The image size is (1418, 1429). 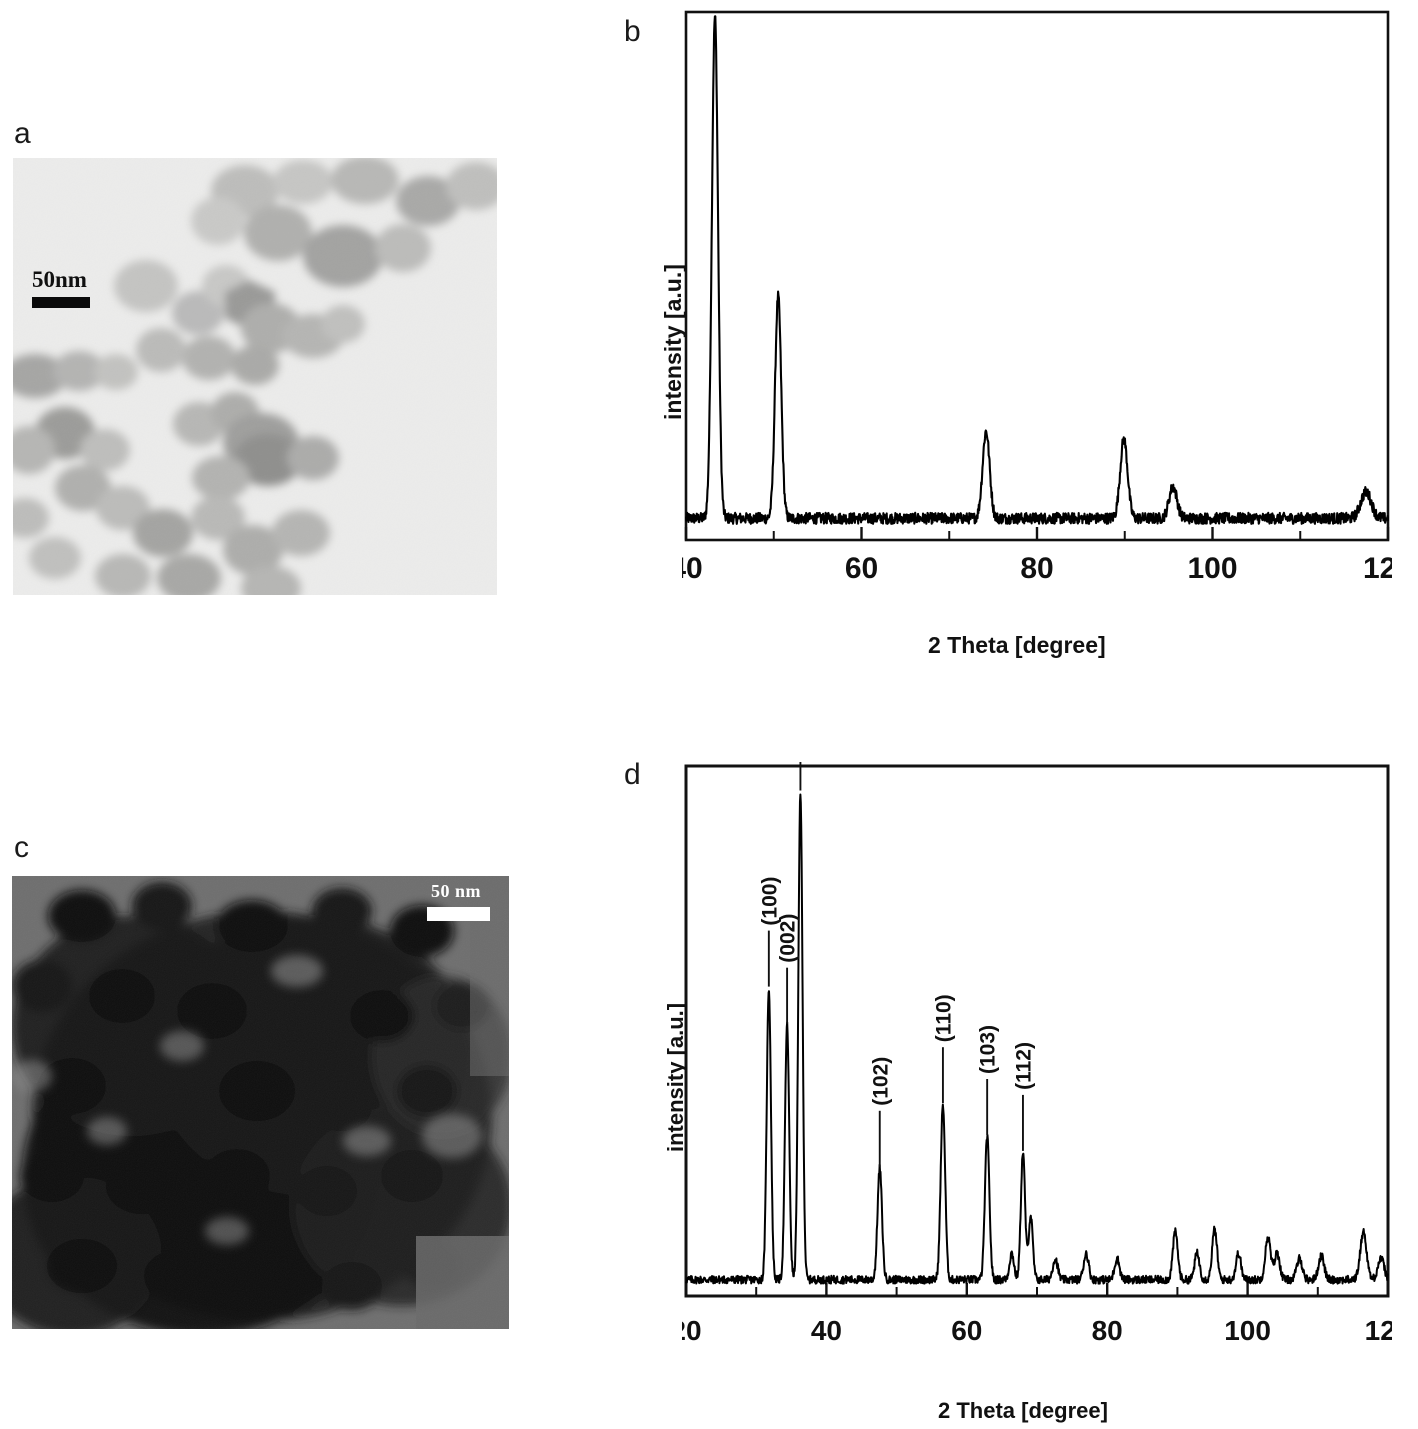 I want to click on peak-index-label: (112), so click(x=1024, y=1066).